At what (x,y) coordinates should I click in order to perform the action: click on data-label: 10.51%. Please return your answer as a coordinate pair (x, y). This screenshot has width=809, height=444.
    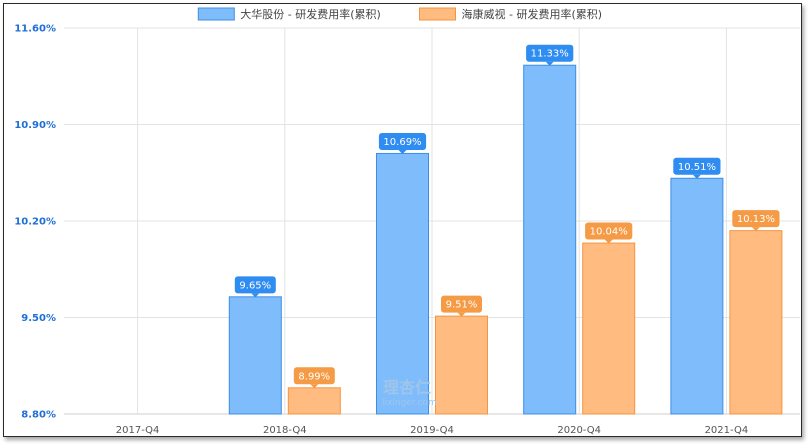
    Looking at the image, I should click on (697, 167).